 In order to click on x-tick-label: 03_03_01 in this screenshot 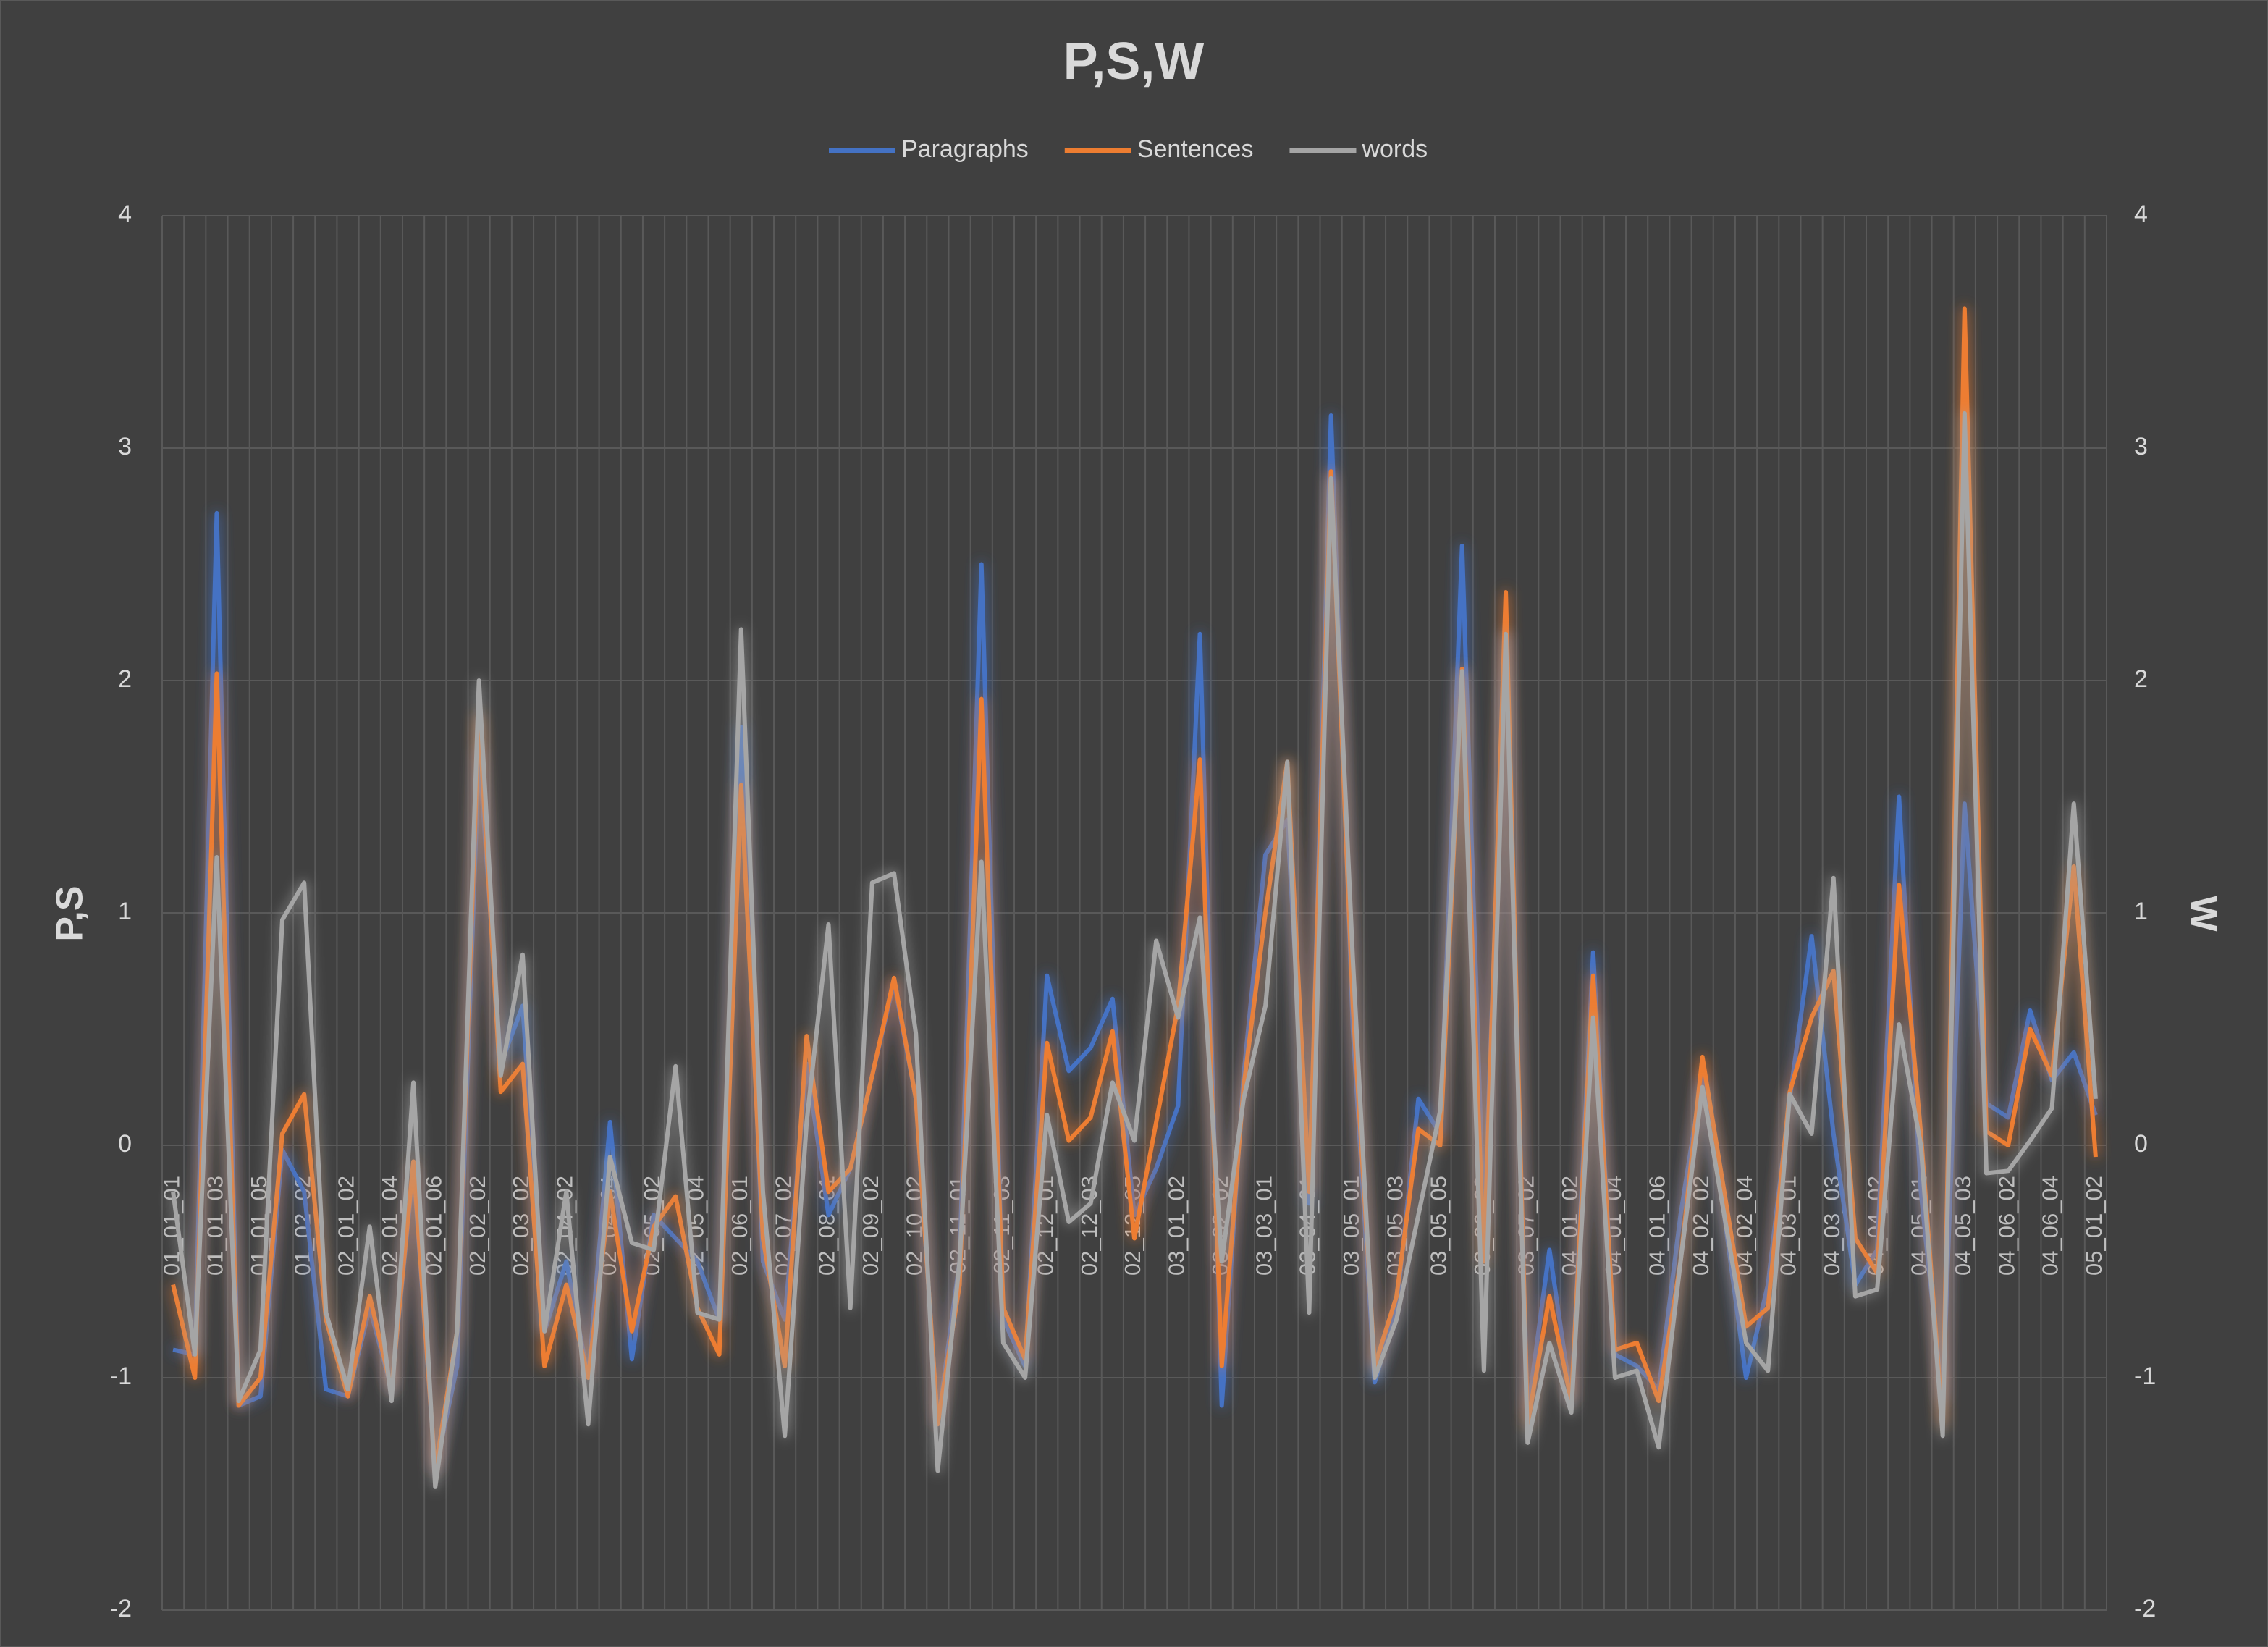, I will do `click(1263, 1226)`.